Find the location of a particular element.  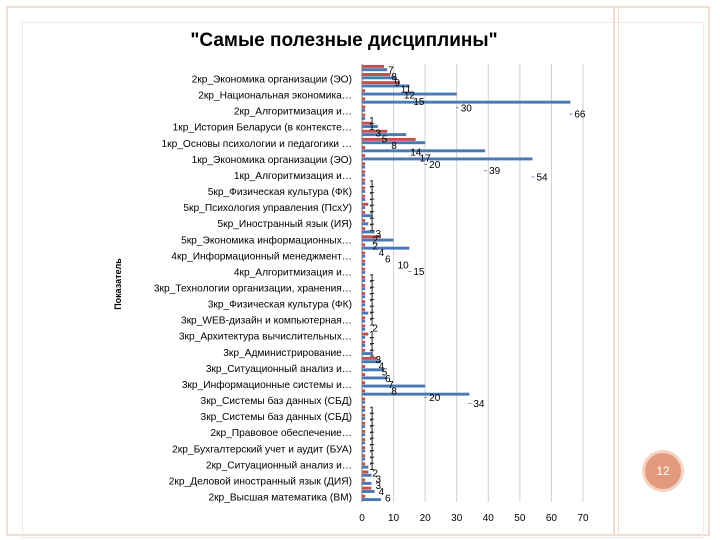

decorative-line is located at coordinates (618, 270).